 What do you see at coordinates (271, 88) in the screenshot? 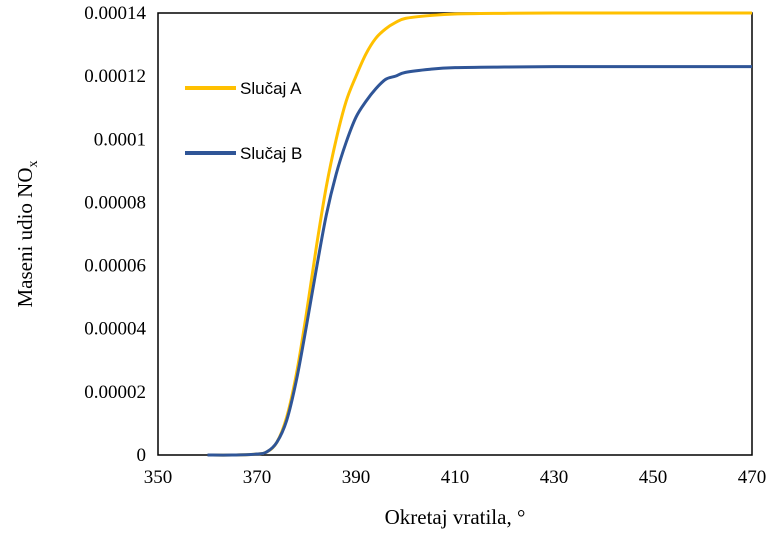
I see `legend-label-slucaj-a: Slučaj A` at bounding box center [271, 88].